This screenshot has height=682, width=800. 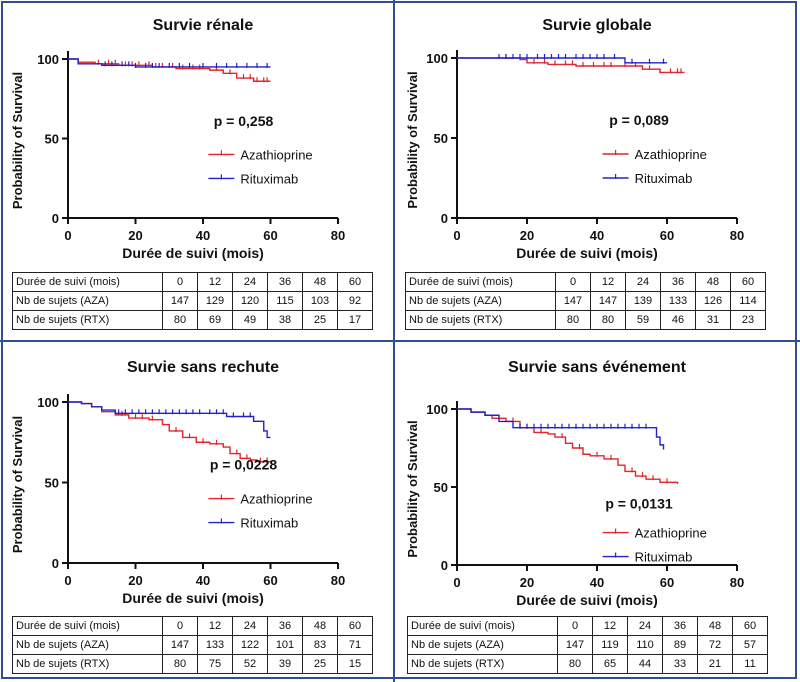 I want to click on table-row: Nb de sujets (RTX) 80 69 49 38 25 17, so click(x=192, y=320).